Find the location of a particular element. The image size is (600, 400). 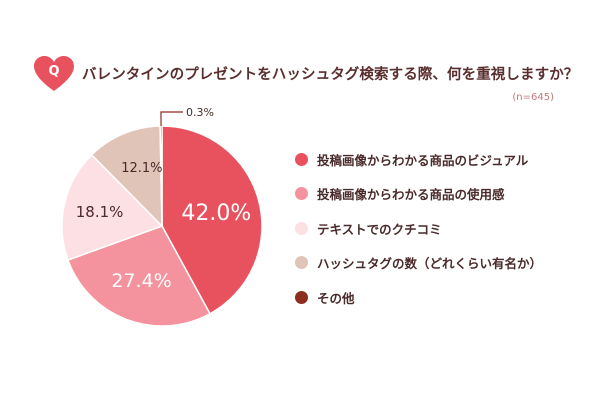

legend-label: ハッシュタグの数（どれくらい有名か） is located at coordinates (430, 263).